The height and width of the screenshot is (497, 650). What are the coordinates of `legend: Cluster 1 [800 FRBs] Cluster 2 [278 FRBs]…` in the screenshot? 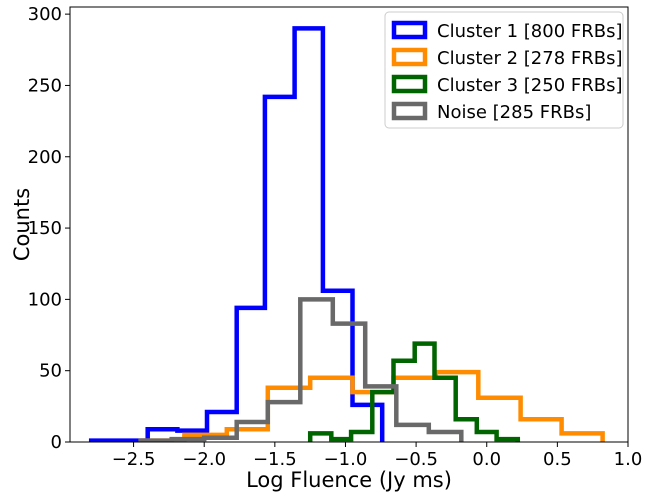 It's located at (504, 70).